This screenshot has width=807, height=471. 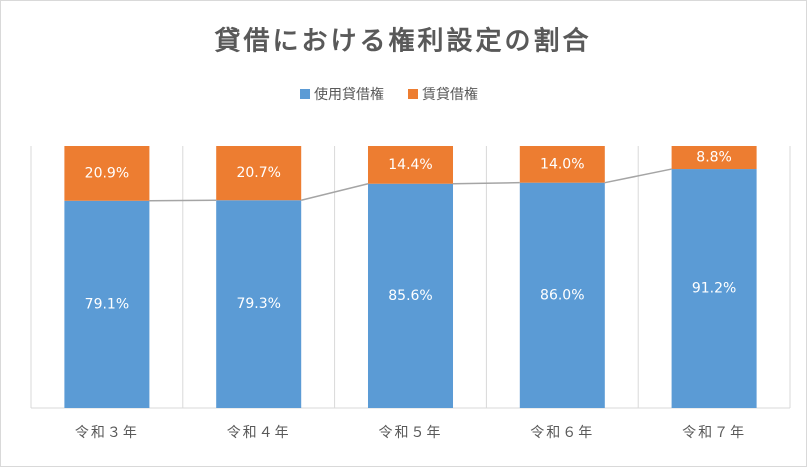 I want to click on data-label: 86.0%, so click(x=562, y=295).